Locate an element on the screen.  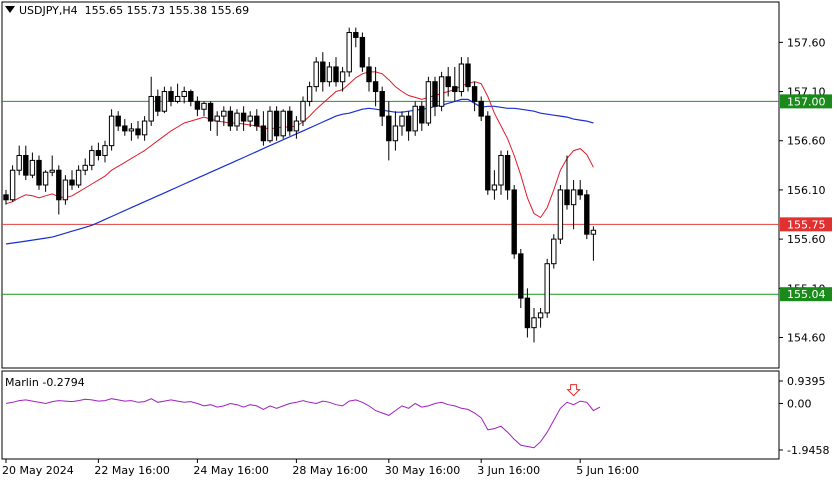
indicator-header: Marlin -0.2794 is located at coordinates (45, 382).